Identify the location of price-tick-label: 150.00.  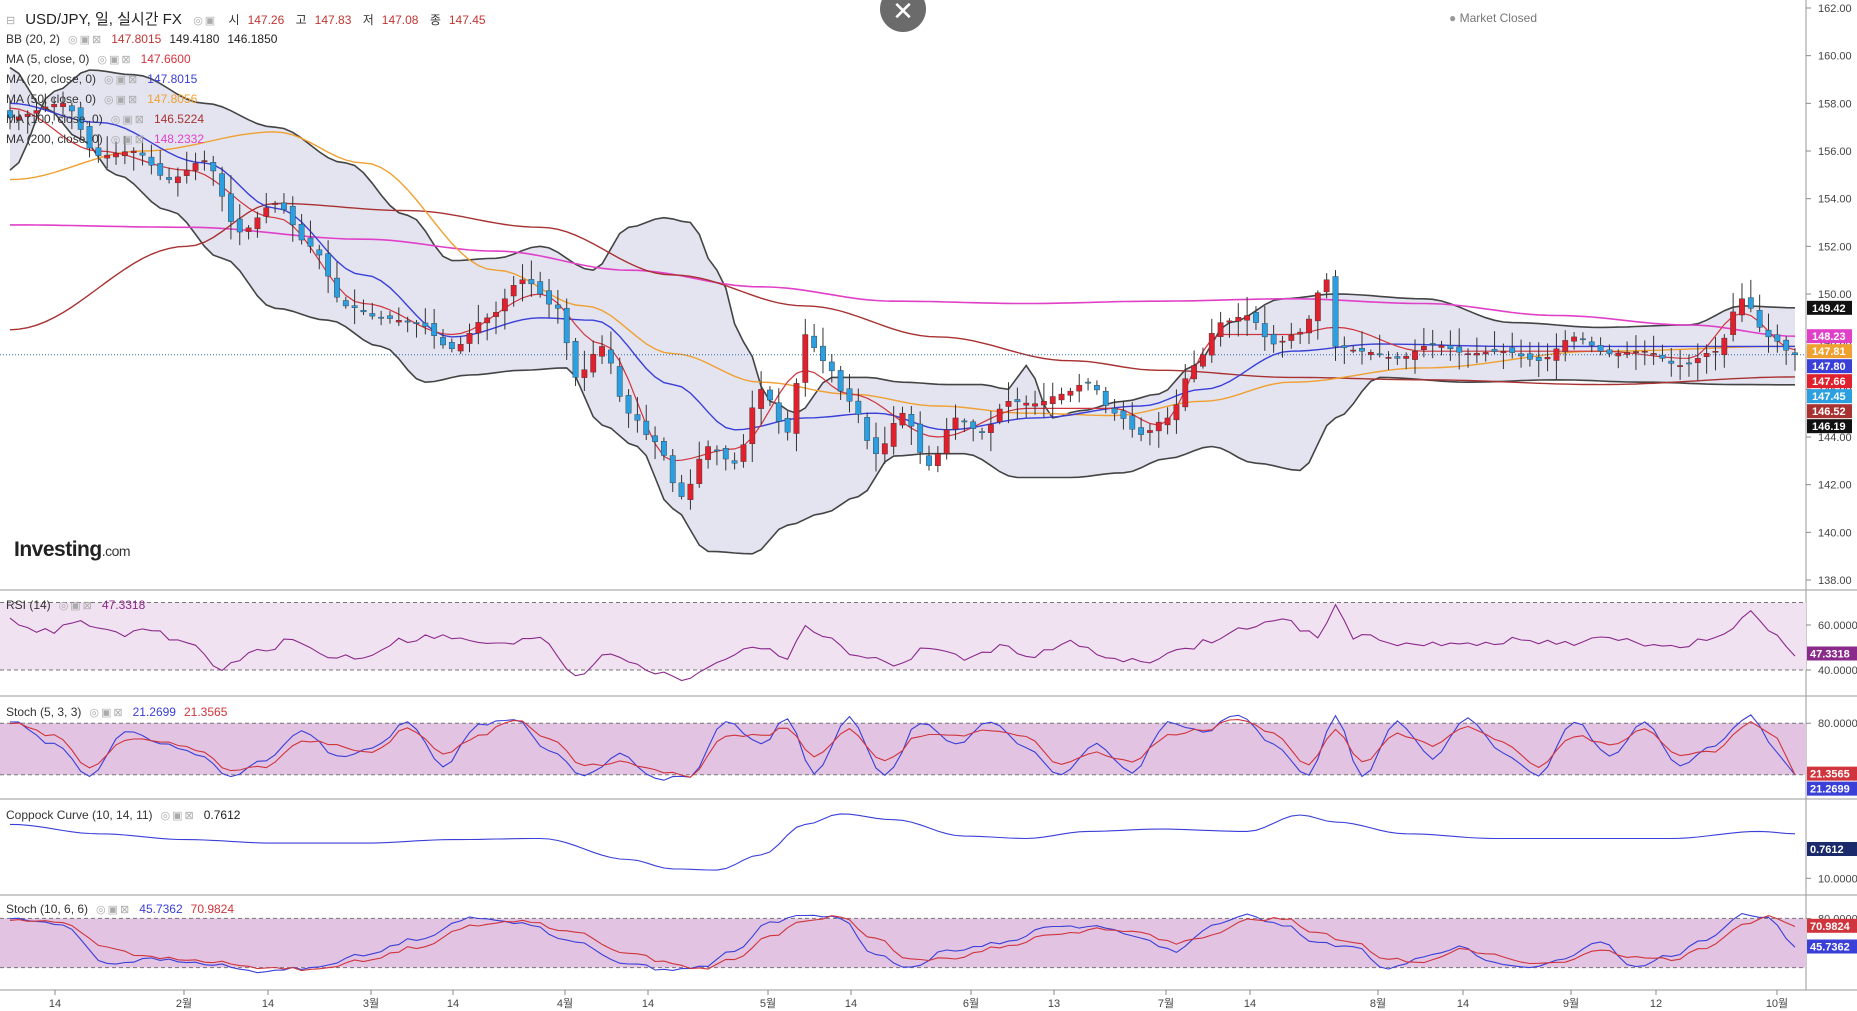
(1835, 295).